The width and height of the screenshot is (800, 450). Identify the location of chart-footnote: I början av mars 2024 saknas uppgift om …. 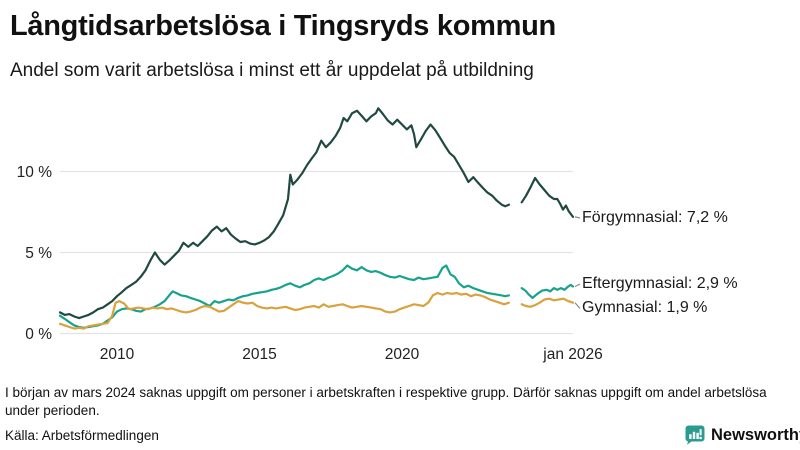
(386, 401).